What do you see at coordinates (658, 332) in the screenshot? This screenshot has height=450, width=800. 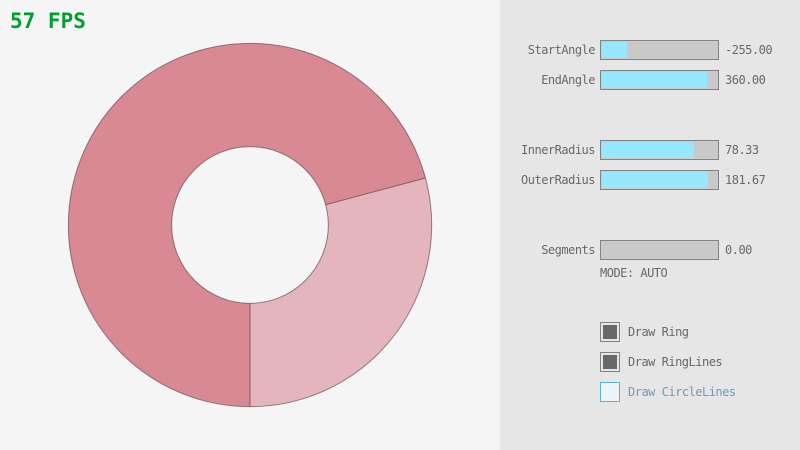 I see `draw-ring-label: Draw Ring` at bounding box center [658, 332].